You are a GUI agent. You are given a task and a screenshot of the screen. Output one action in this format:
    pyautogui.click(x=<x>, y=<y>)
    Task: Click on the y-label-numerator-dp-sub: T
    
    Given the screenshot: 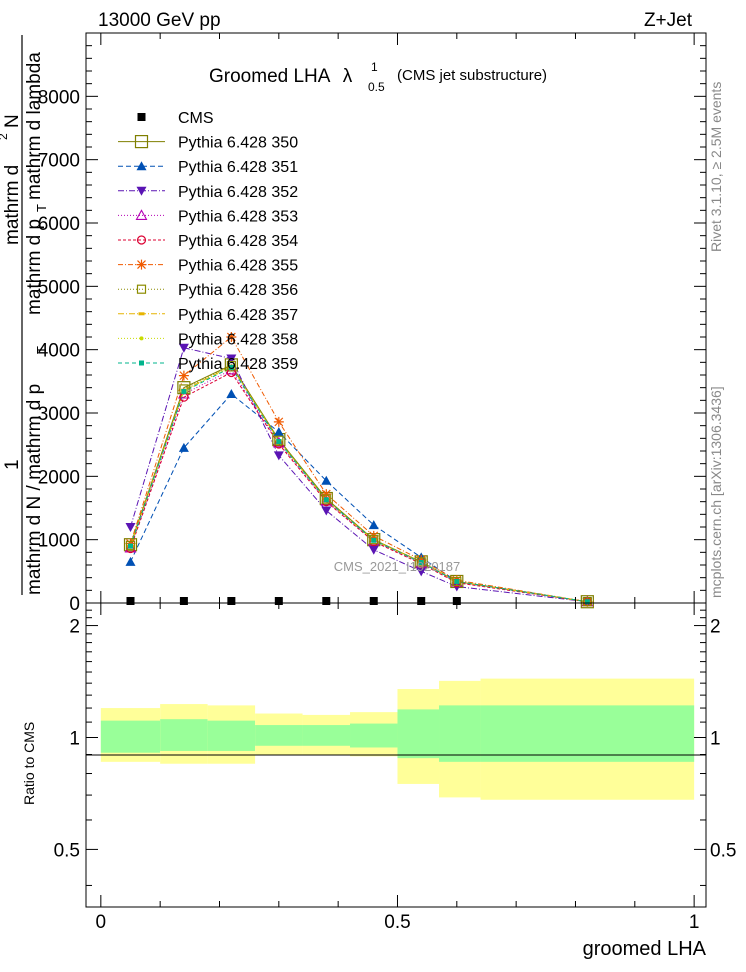 What is the action you would take?
    pyautogui.click(x=41, y=208)
    